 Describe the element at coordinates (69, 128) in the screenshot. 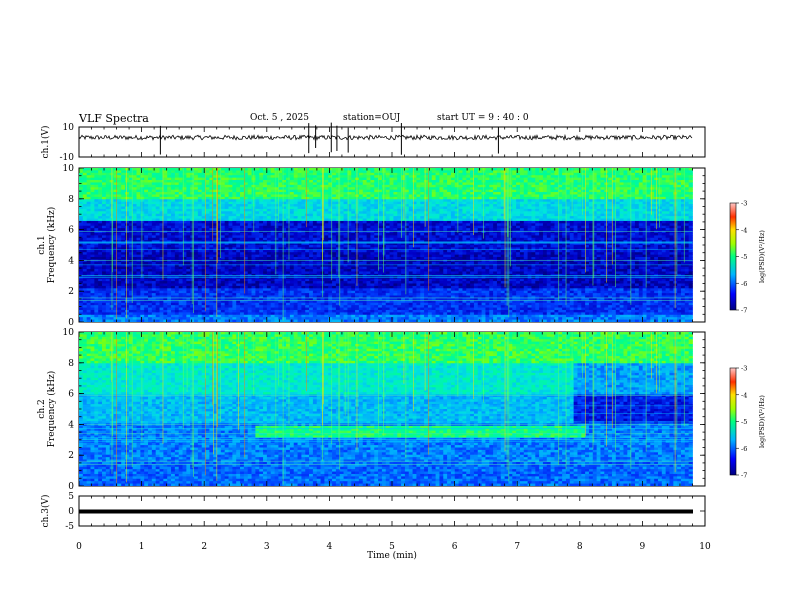

I see `ch1-y-tick-label: 10` at that location.